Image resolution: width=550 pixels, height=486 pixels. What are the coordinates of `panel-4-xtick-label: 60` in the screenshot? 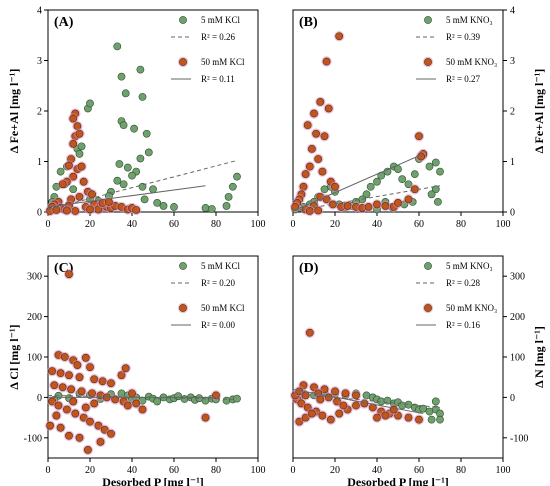 It's located at (419, 470).